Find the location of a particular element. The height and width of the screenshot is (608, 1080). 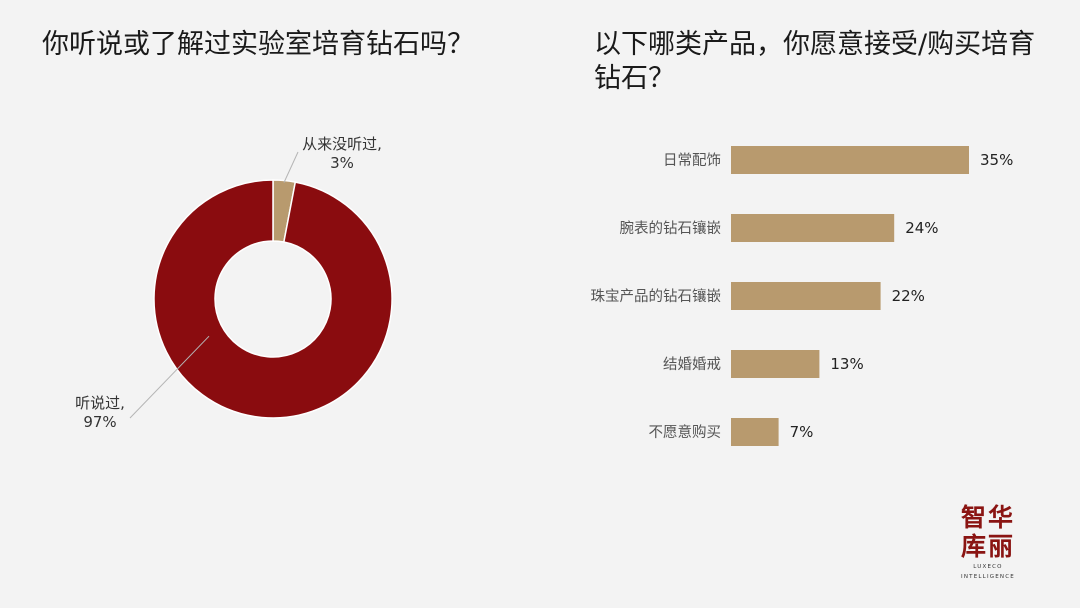

bar-category-label-3: 结婚婚戒 is located at coordinates (692, 364).